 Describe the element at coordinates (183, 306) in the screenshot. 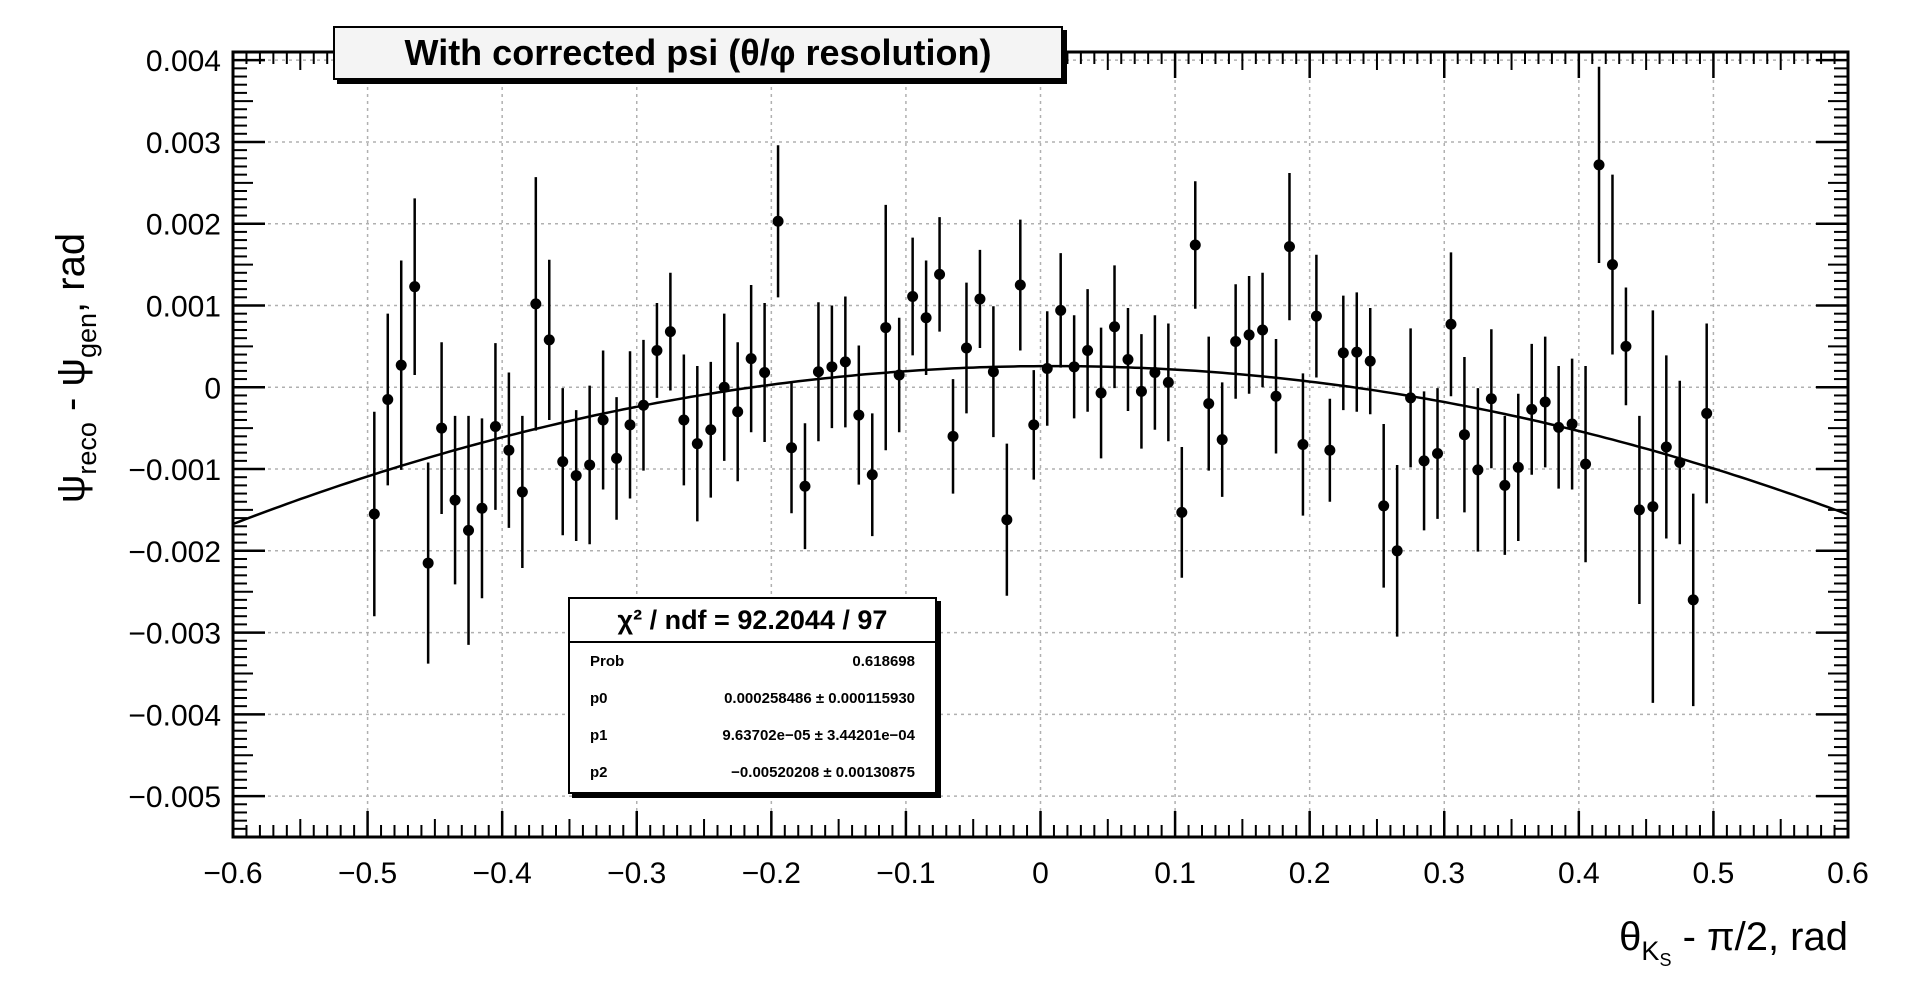

I see `y-tick-label: 0.001` at that location.